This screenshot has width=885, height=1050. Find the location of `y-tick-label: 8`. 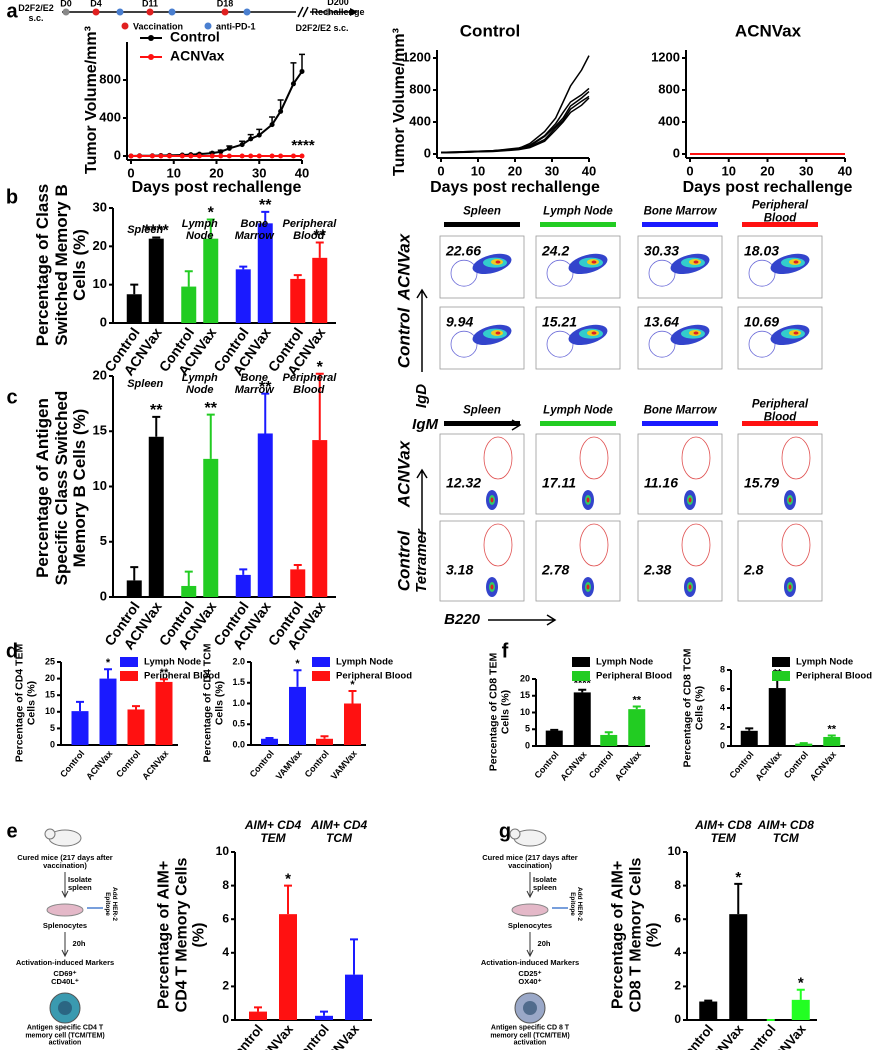

y-tick-label: 8 is located at coordinates (225, 885).